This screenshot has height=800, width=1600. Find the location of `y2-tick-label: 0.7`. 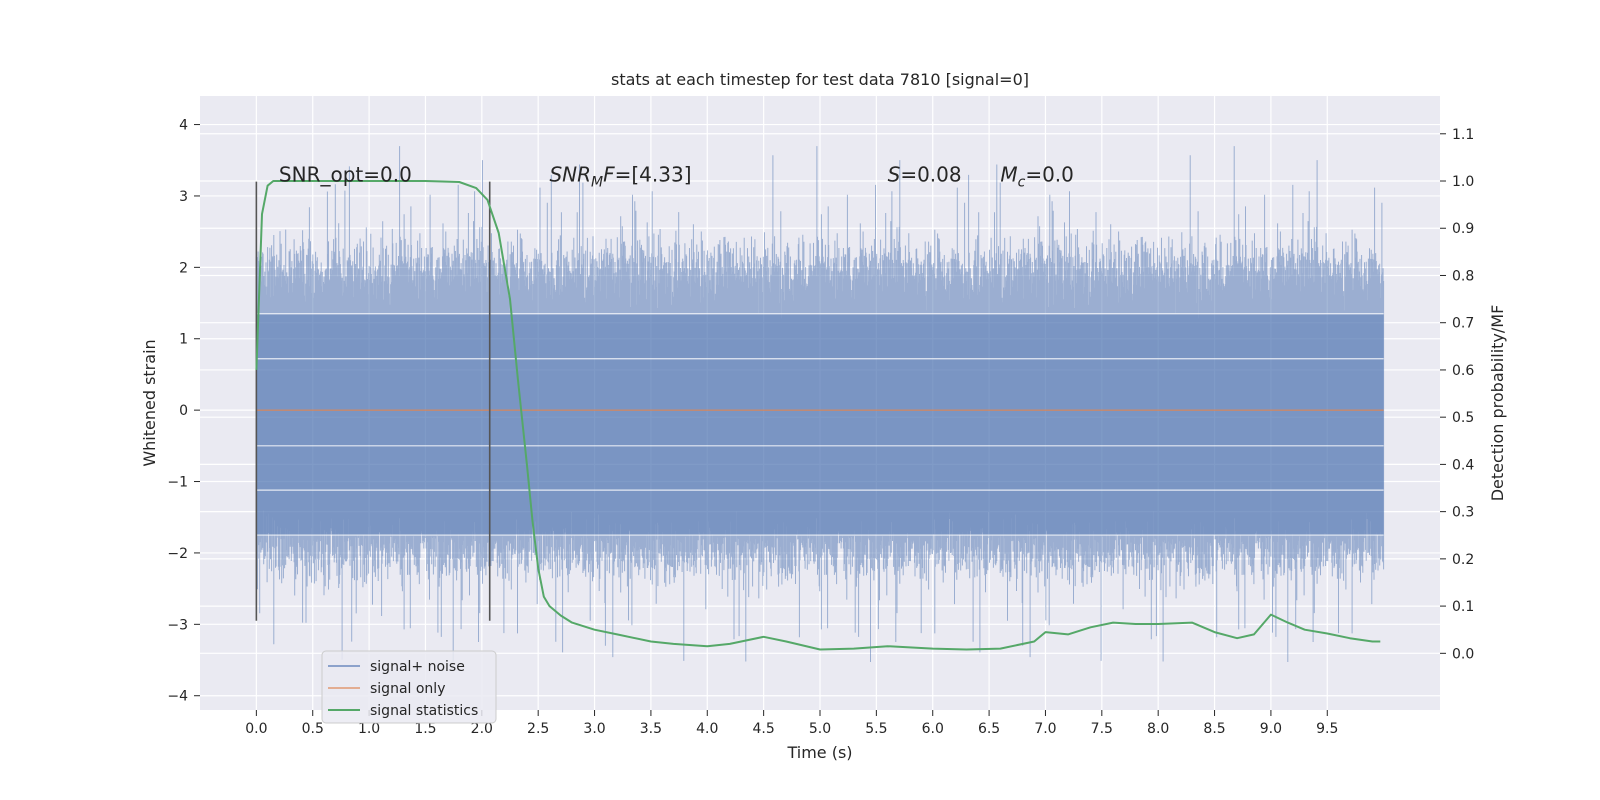

y2-tick-label: 0.7 is located at coordinates (1463, 324).